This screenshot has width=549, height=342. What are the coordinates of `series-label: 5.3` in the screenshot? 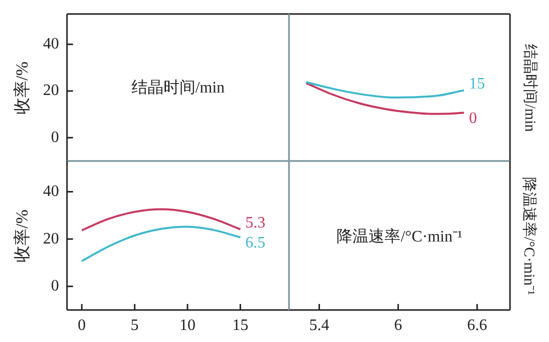 It's located at (255, 223).